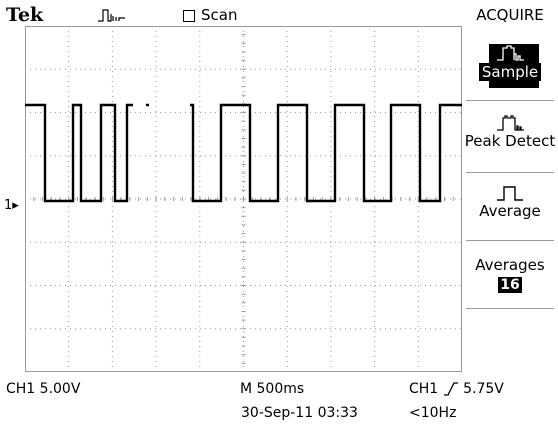 The width and height of the screenshot is (558, 428). I want to click on menu-item-sample: Sample, so click(510, 62).